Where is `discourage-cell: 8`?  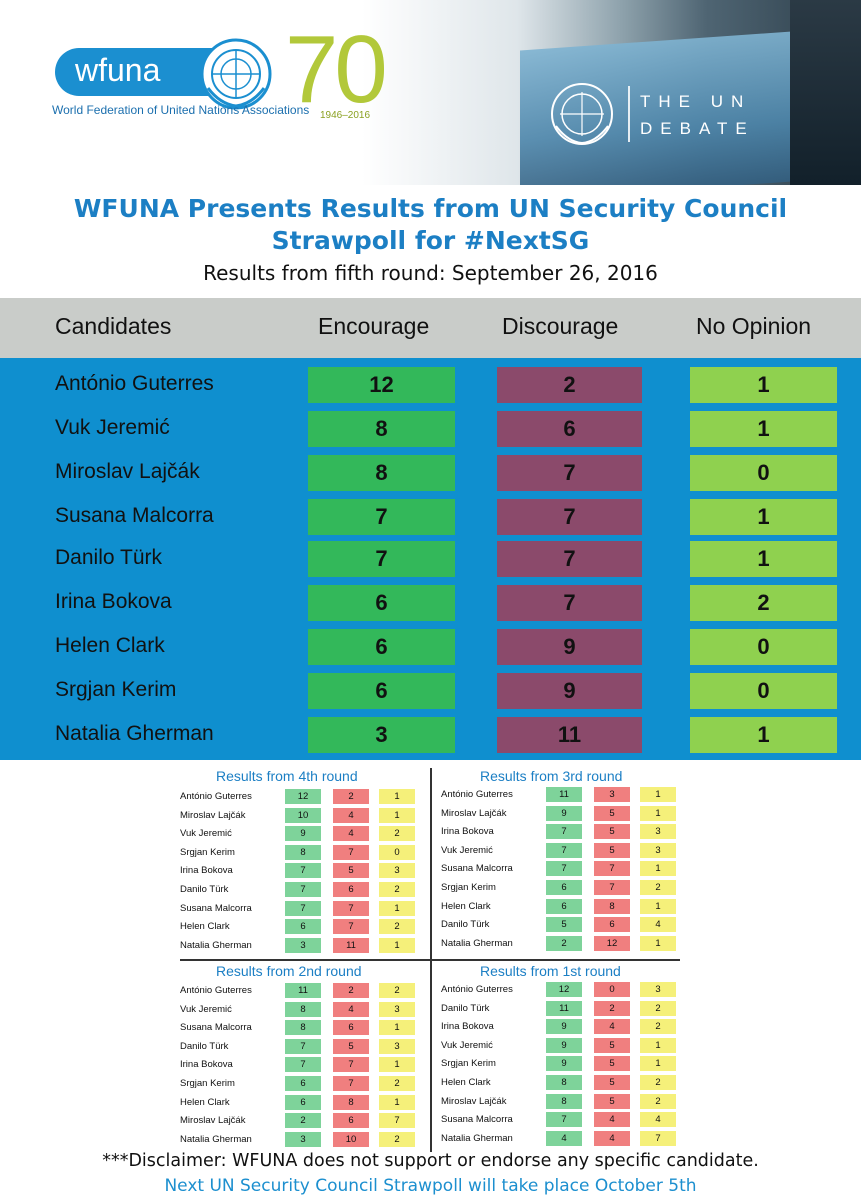 discourage-cell: 8 is located at coordinates (612, 906).